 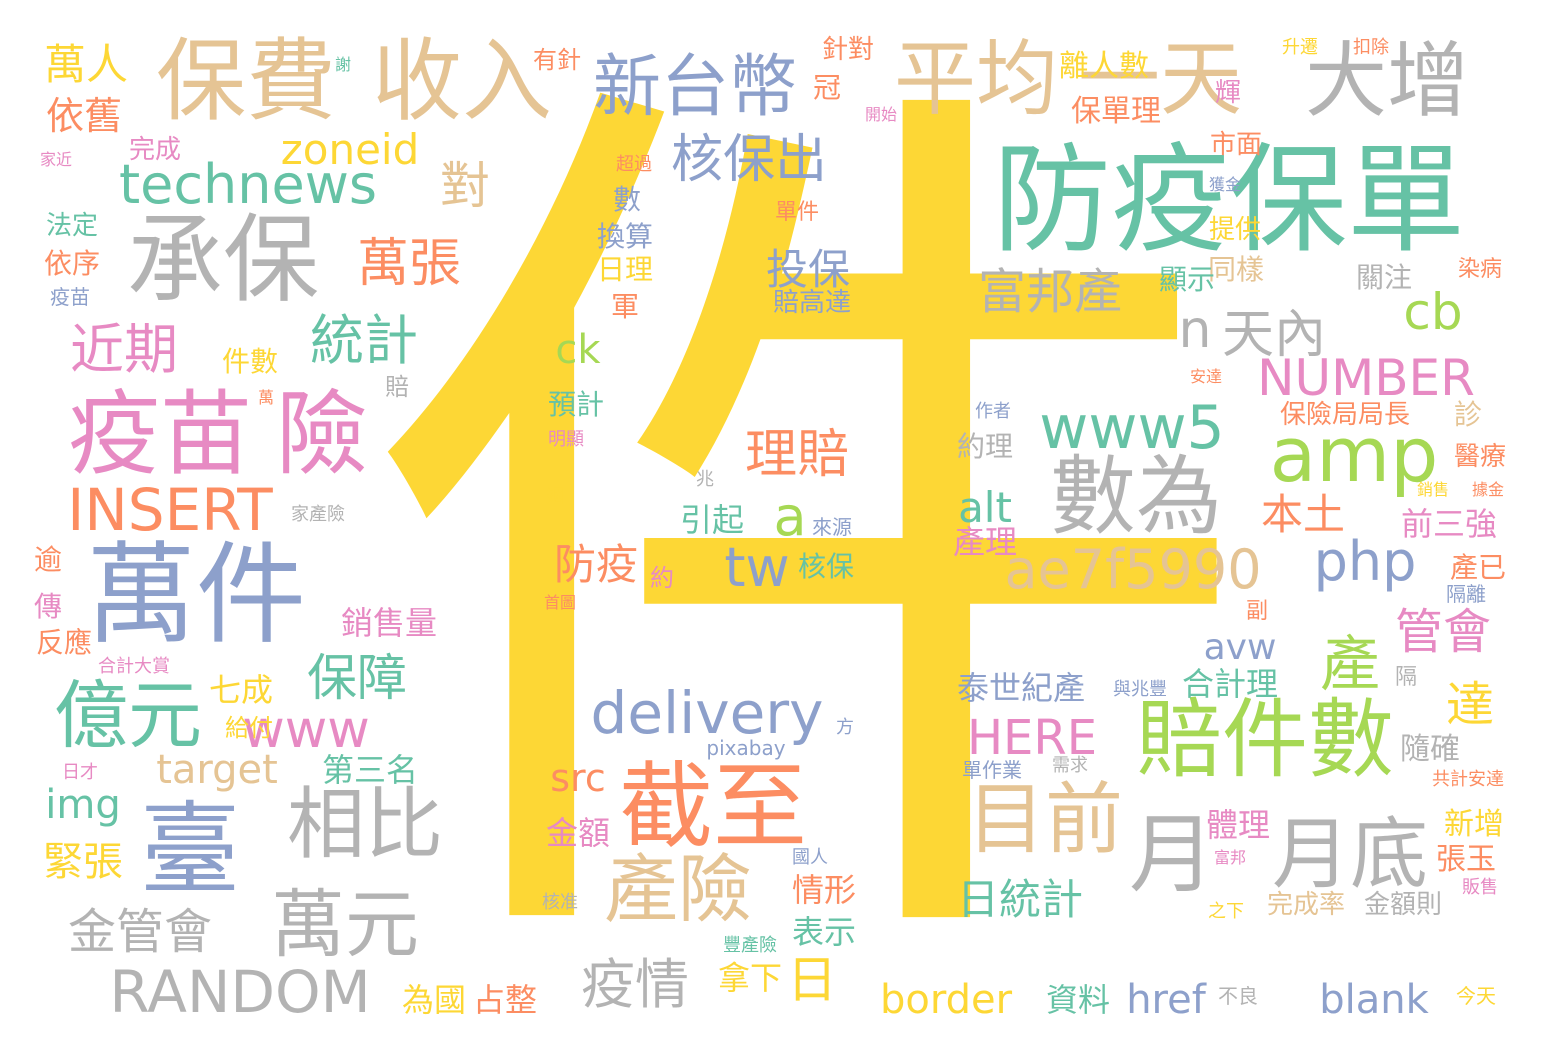 I want to click on word-danjian: 單件, so click(x=797, y=212).